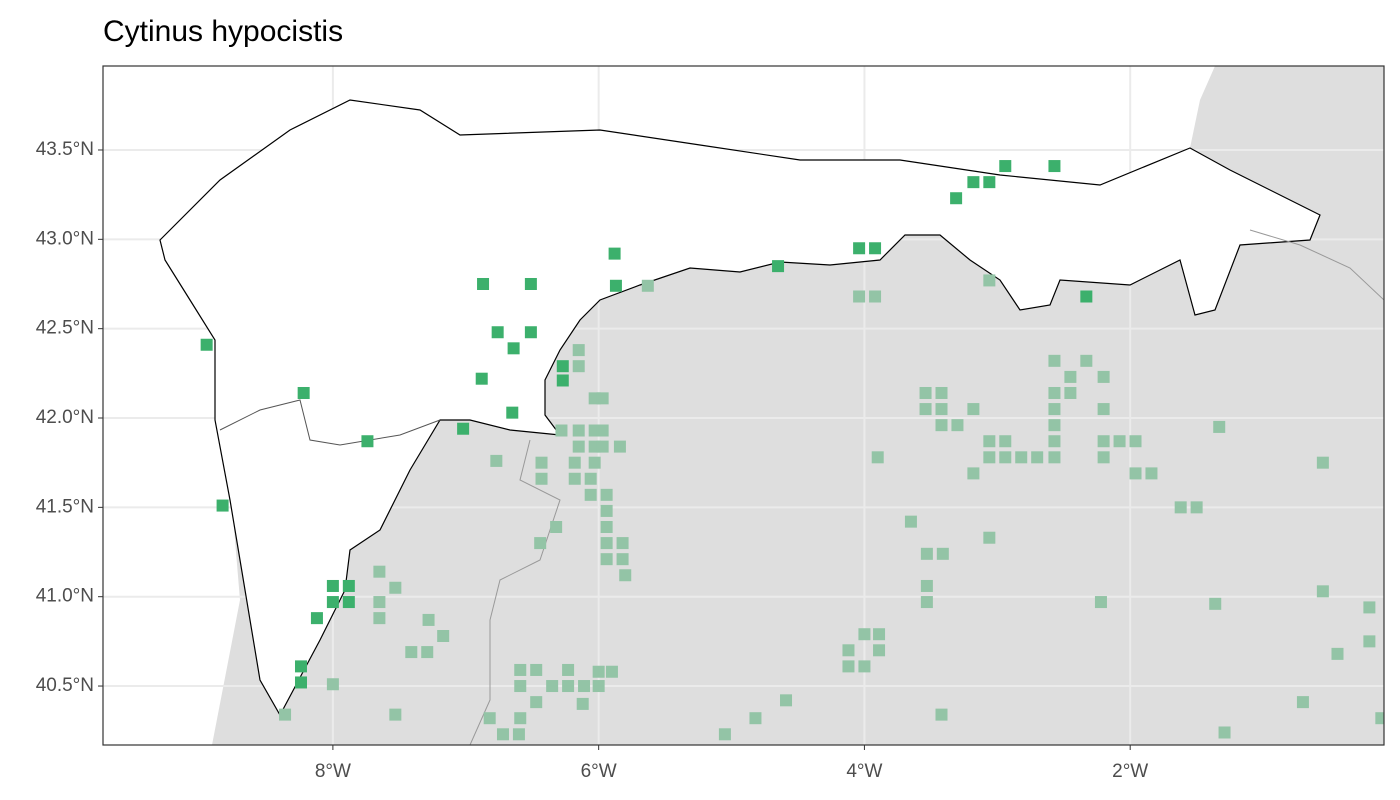 This screenshot has height=800, width=1400. Describe the element at coordinates (65, 596) in the screenshot. I see `y-tick-label: 41.0°N` at that location.